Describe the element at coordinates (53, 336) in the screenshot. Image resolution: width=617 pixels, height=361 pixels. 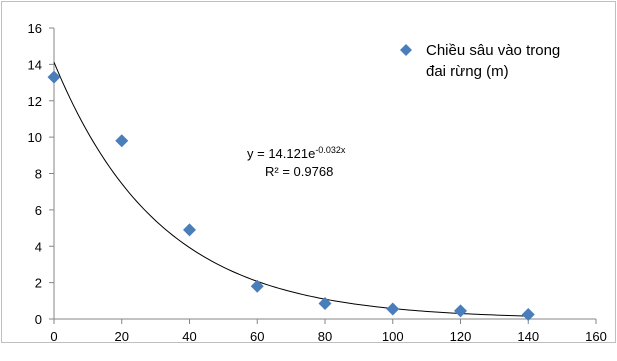
I see `x-tick-label: 0` at that location.